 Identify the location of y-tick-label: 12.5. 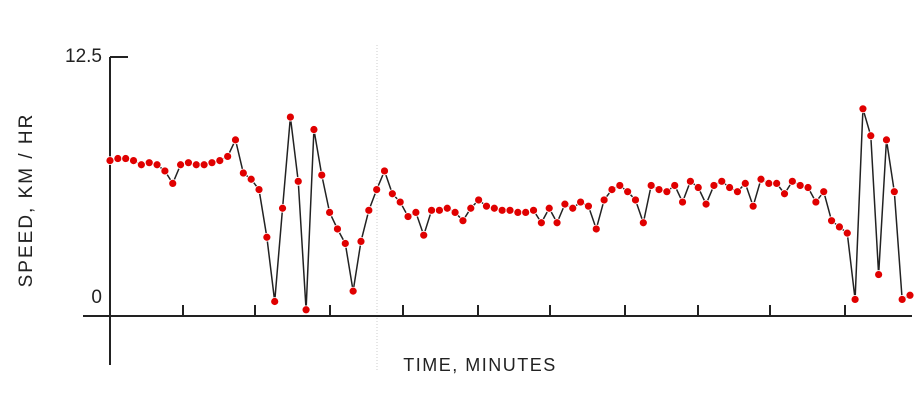
(83, 56).